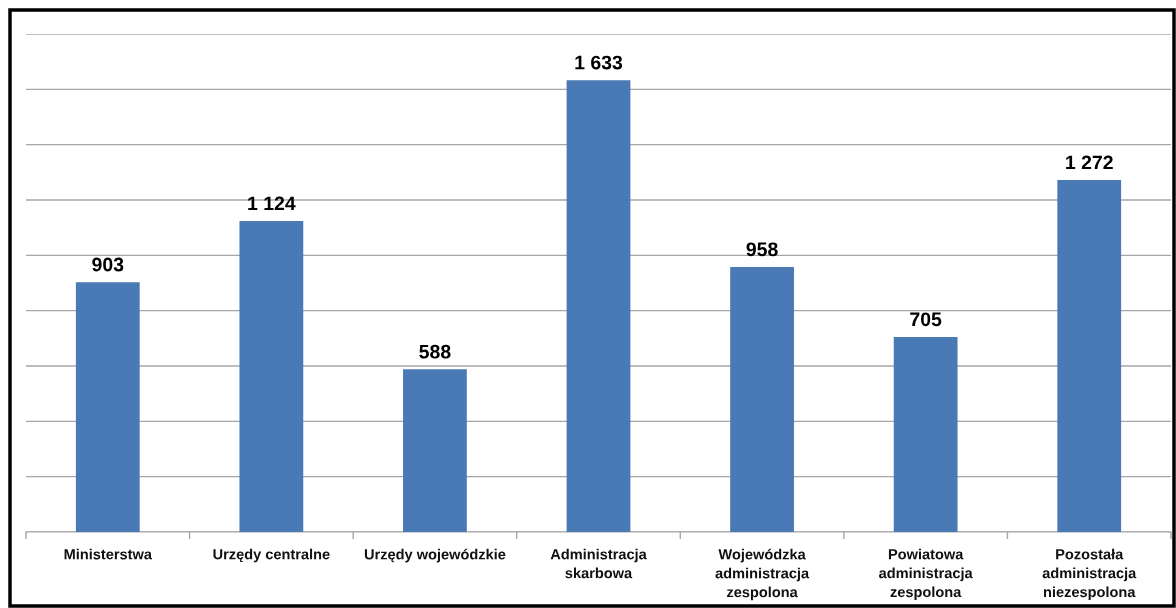  I want to click on x-tick-label: Wojewódzka administracja zespolona, so click(762, 574).